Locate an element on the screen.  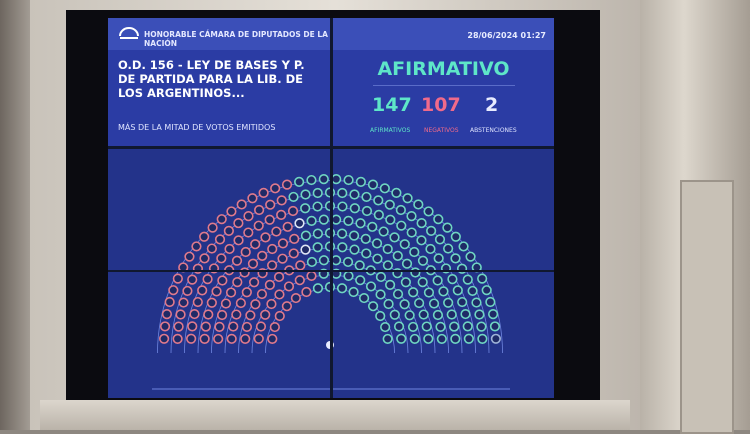
stone-pillar is located at coordinates (695, 217).